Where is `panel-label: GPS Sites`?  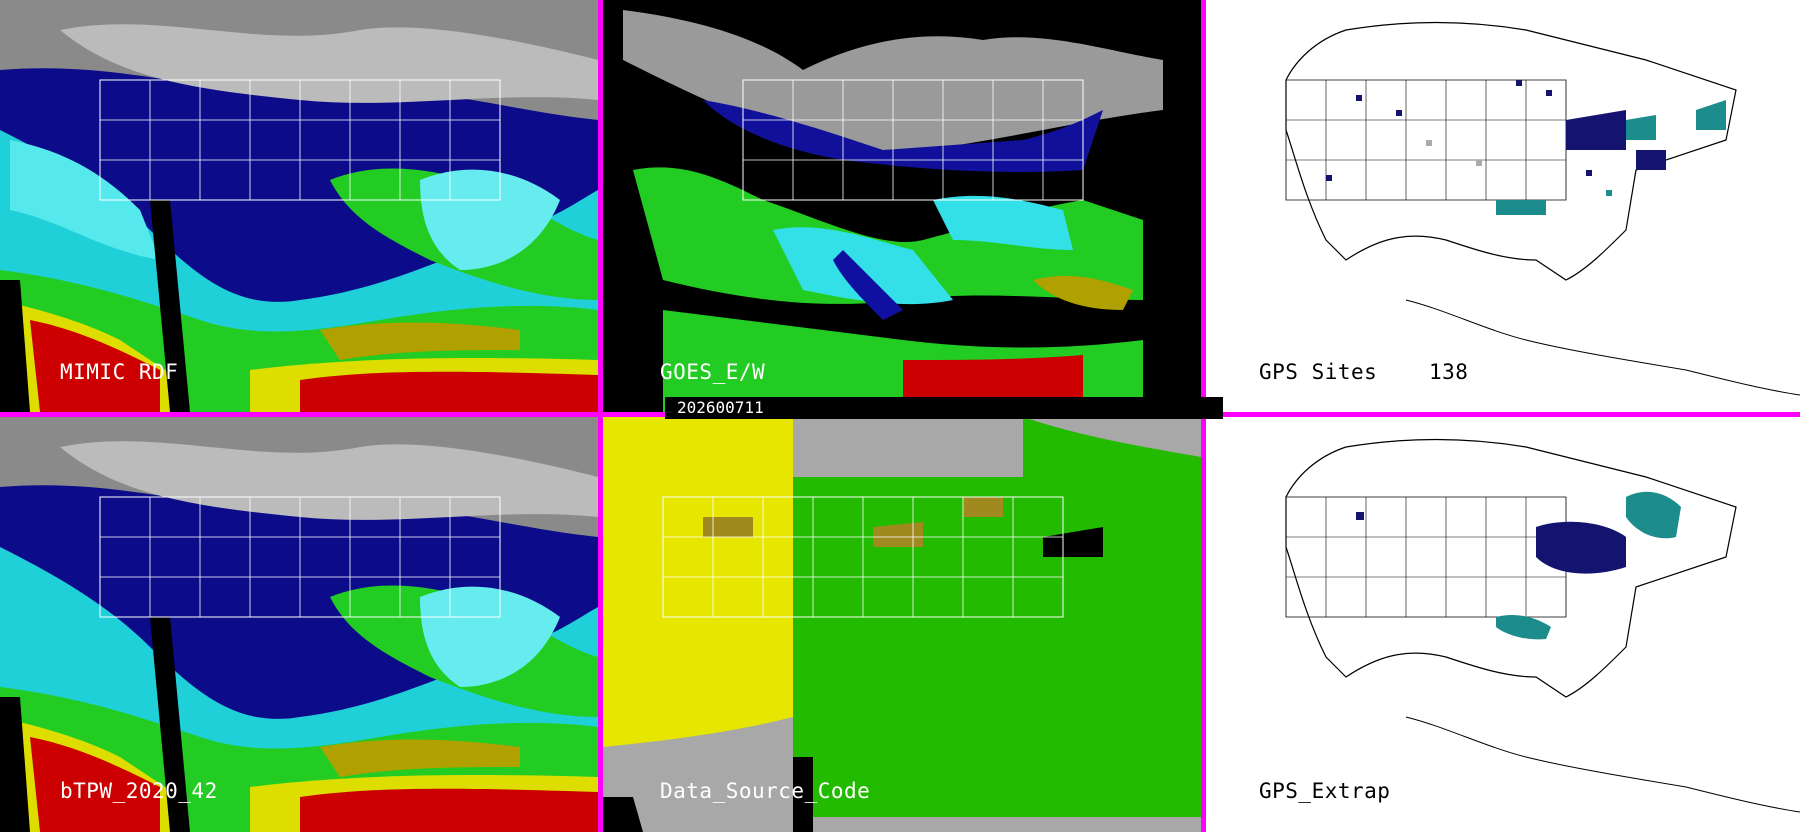
panel-label: GPS Sites is located at coordinates (1318, 372).